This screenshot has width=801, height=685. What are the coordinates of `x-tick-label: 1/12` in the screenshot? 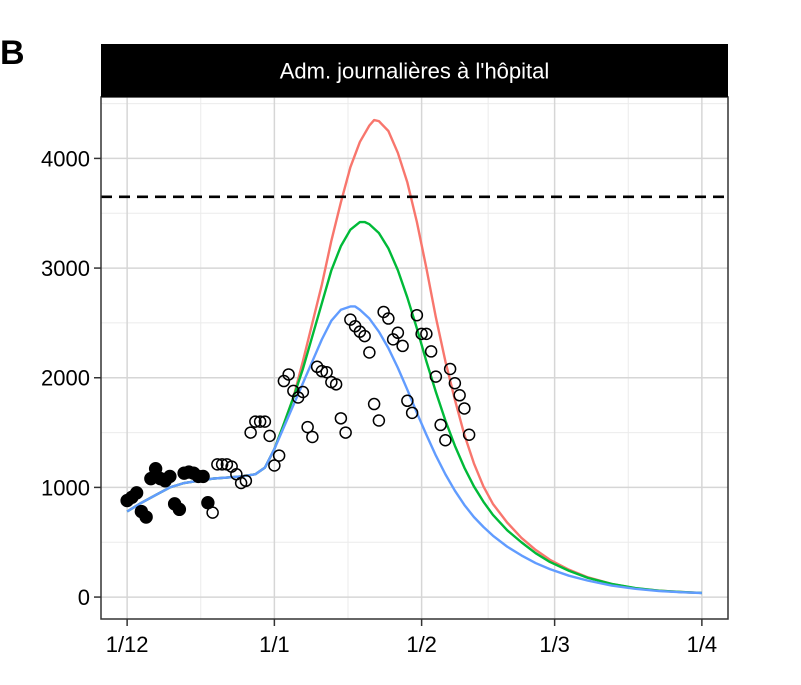 It's located at (127, 644).